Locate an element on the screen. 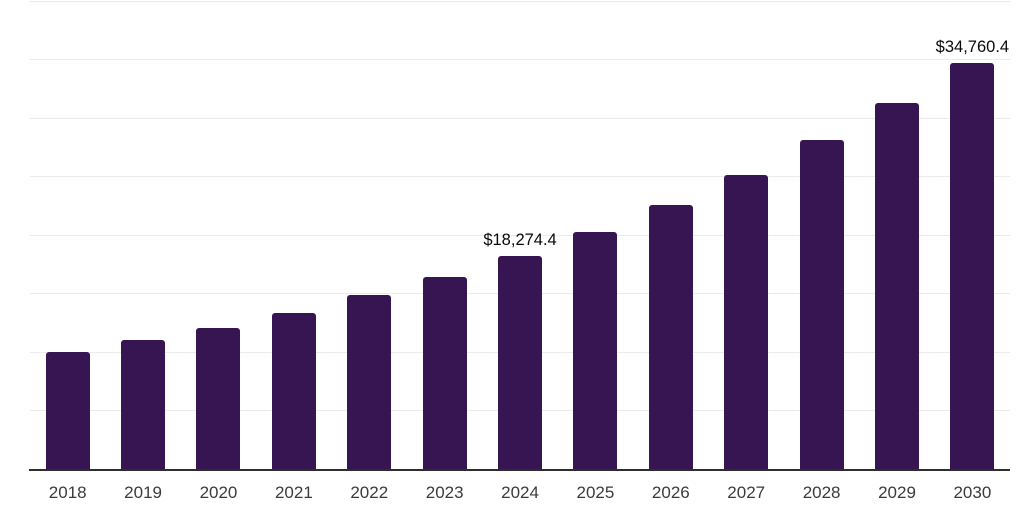 The width and height of the screenshot is (1024, 512). bar-2018 is located at coordinates (67, 411).